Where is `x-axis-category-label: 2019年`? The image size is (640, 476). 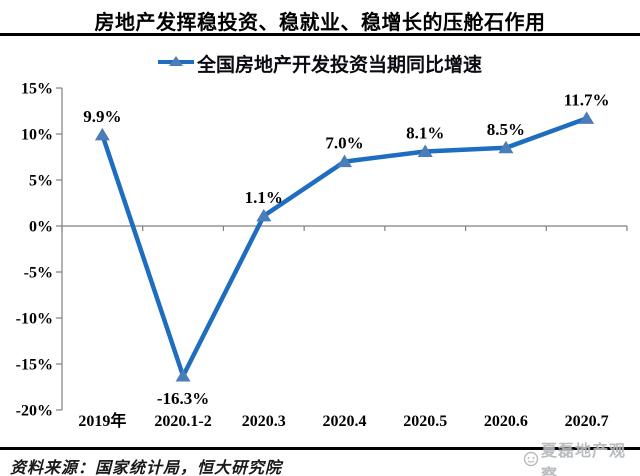
x-axis-category-label: 2019年 is located at coordinates (102, 420).